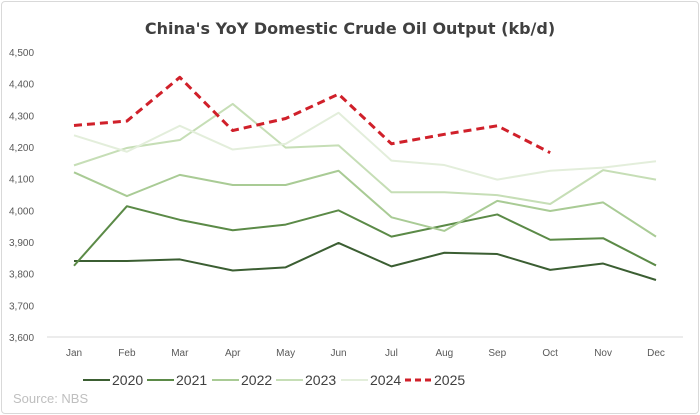 The image size is (700, 415). Describe the element at coordinates (256, 380) in the screenshot. I see `legend-label-2022: 2022` at that location.